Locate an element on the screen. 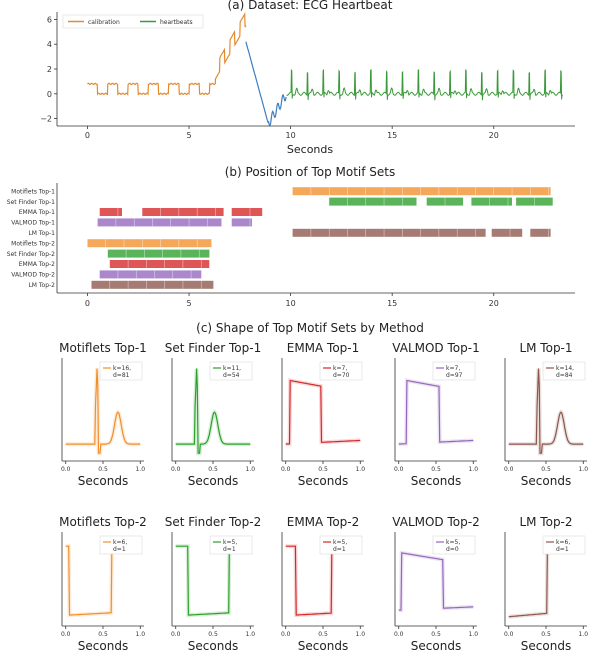 The image size is (590, 656). panel-title: LM Top-2 is located at coordinates (545, 522).